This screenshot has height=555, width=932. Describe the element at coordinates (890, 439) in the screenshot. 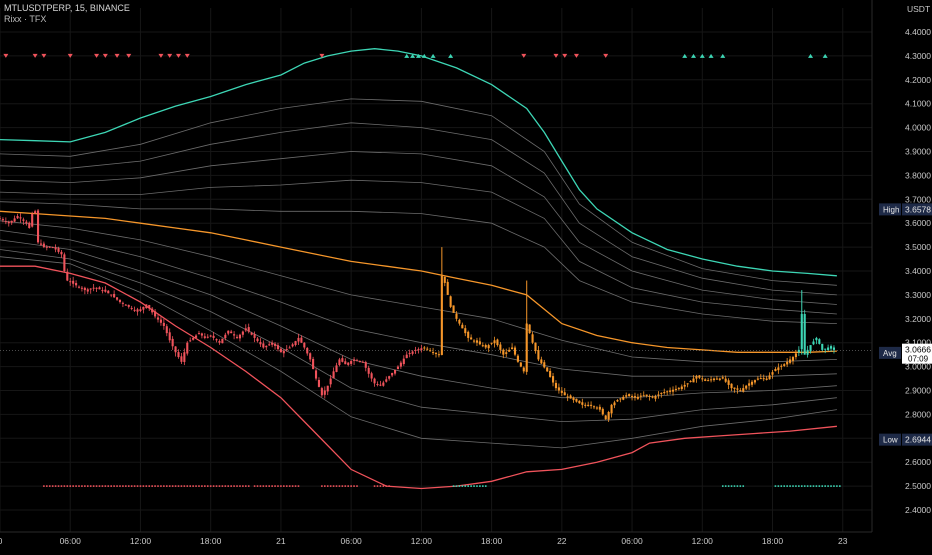

I see `price-label-name-bg` at that location.